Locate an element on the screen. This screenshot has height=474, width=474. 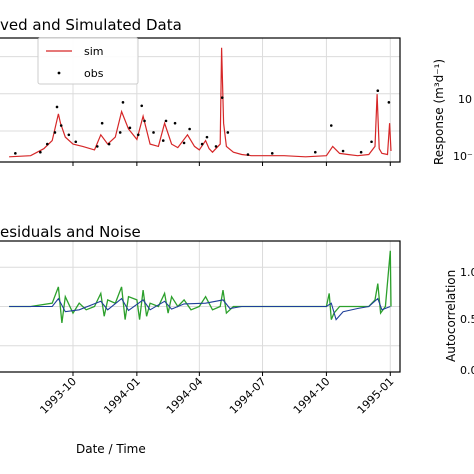
autocorr-tick-1: 0.5 is located at coordinates (467, 319).